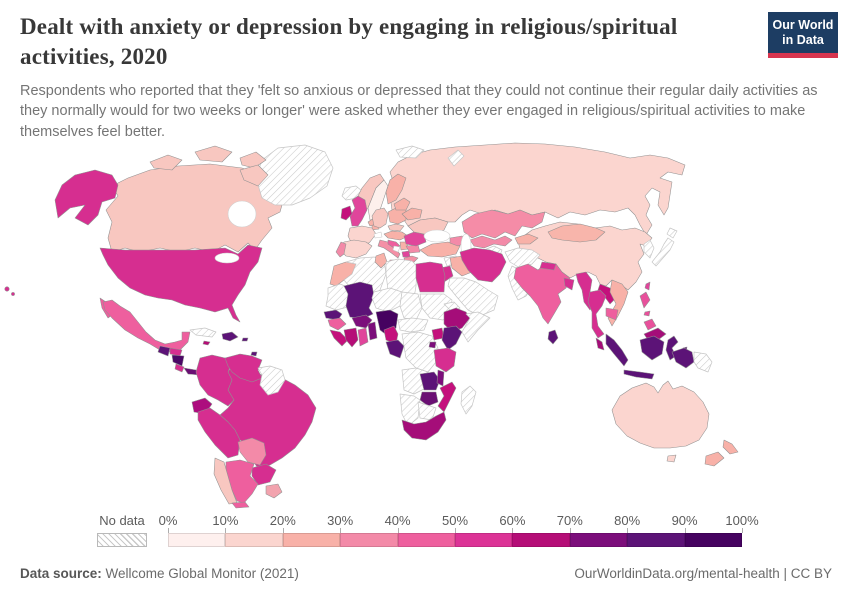 The height and width of the screenshot is (600, 850). I want to click on country-uzbekistan, so click(491, 242).